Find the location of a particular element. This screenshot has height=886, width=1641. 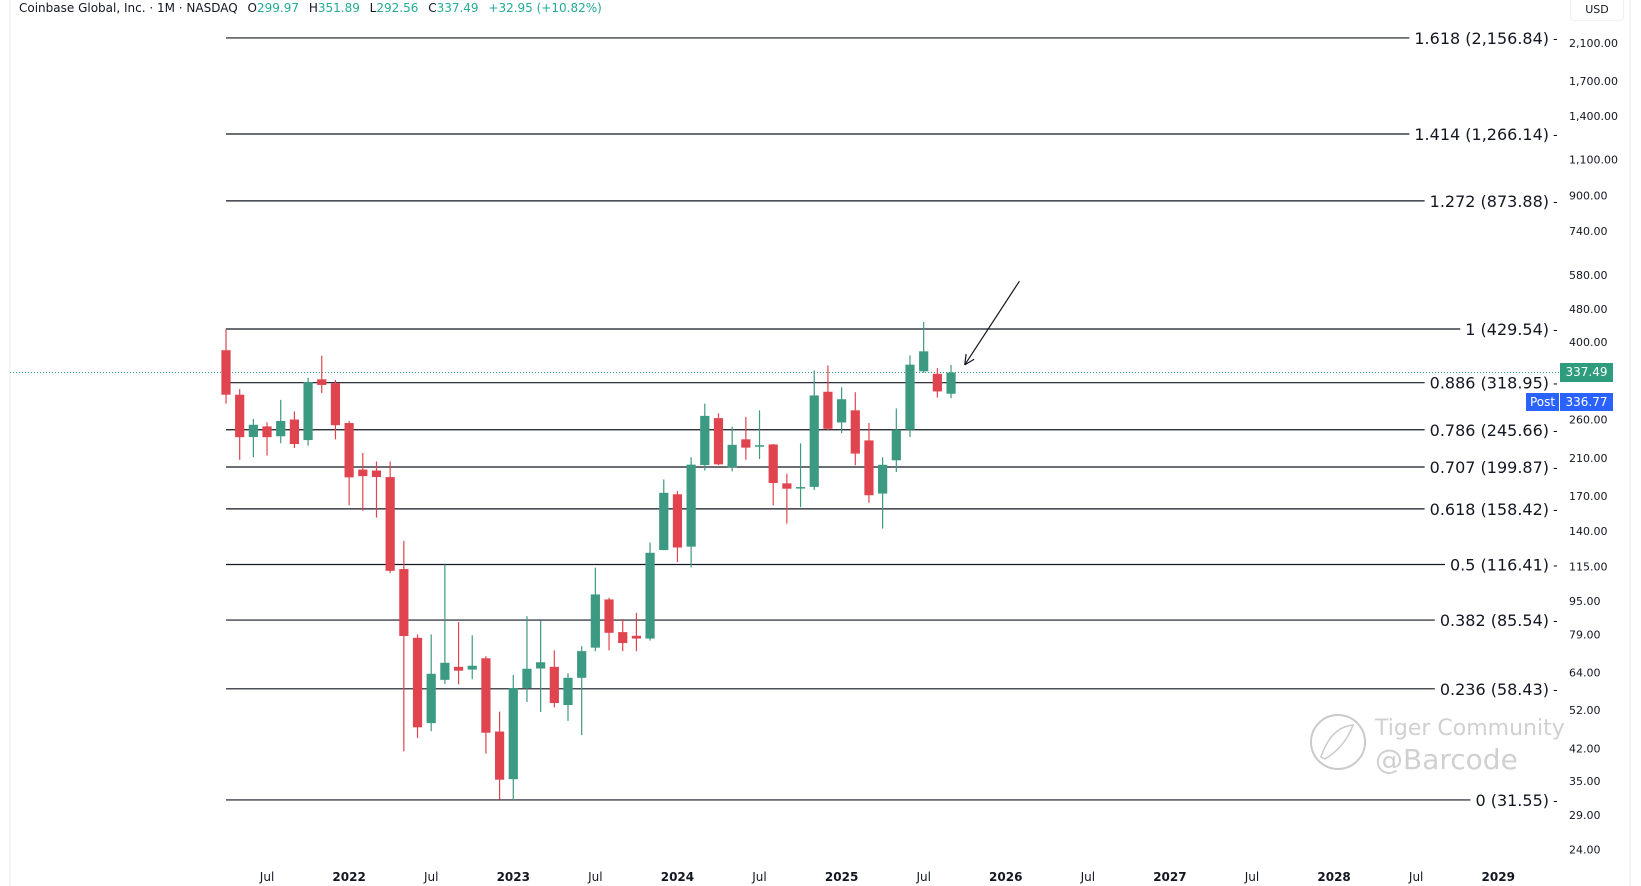

currency-button: USD is located at coordinates (1597, 10).